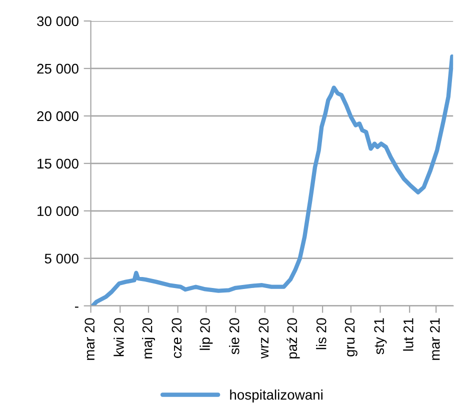  I want to click on x-tick-label: sie 20, so click(234, 336).